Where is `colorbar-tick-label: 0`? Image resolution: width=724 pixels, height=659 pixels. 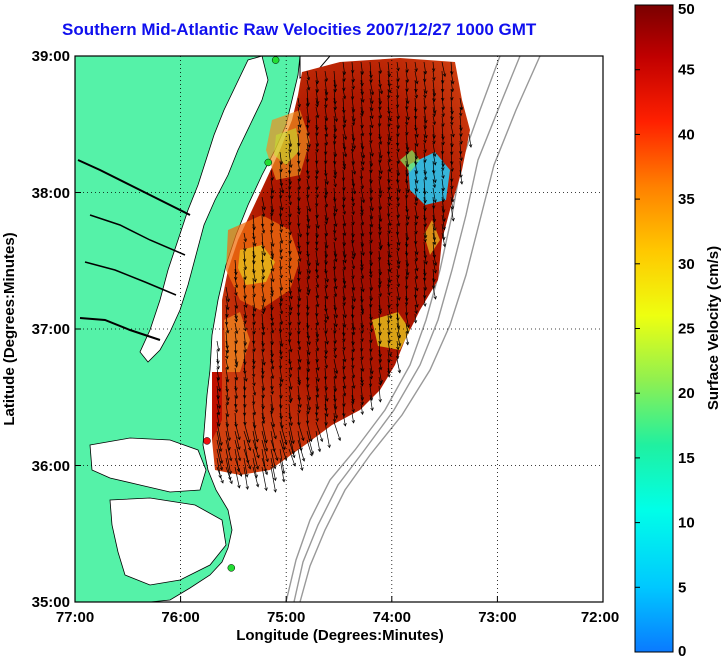
colorbar-tick-label: 0 is located at coordinates (682, 651).